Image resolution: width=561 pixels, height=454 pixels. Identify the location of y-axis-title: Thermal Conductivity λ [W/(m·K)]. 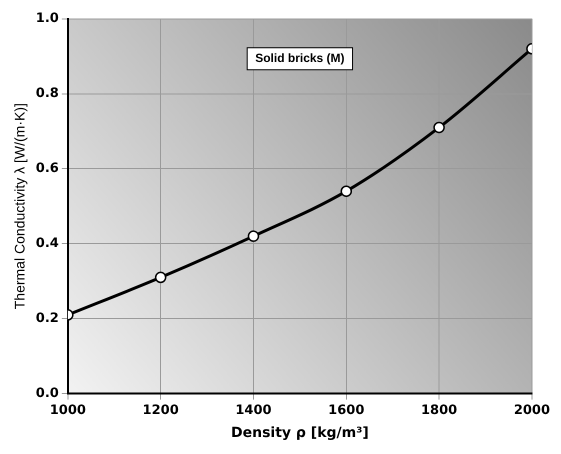
(19, 206).